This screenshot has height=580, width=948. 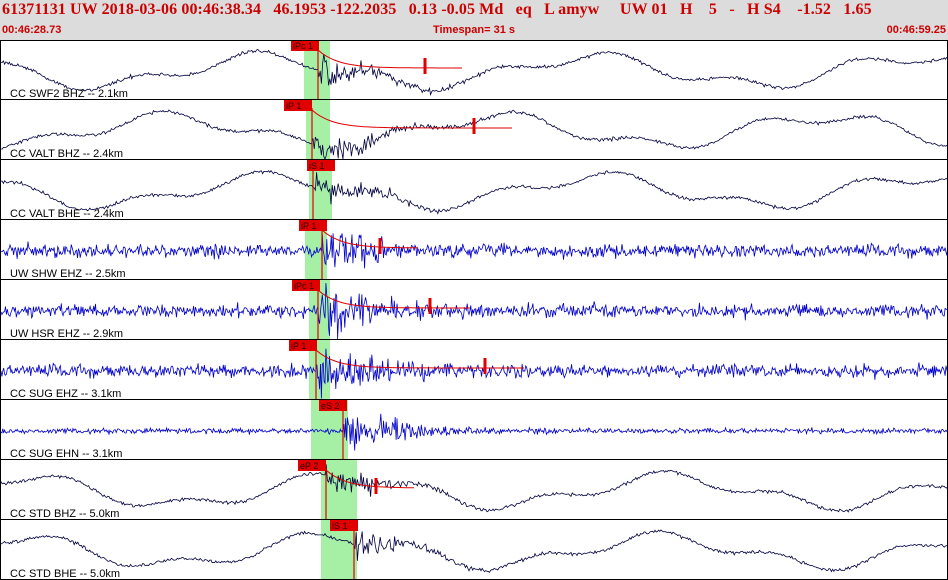 I want to click on start-time-label: 00:46:28.73, so click(x=32, y=30).